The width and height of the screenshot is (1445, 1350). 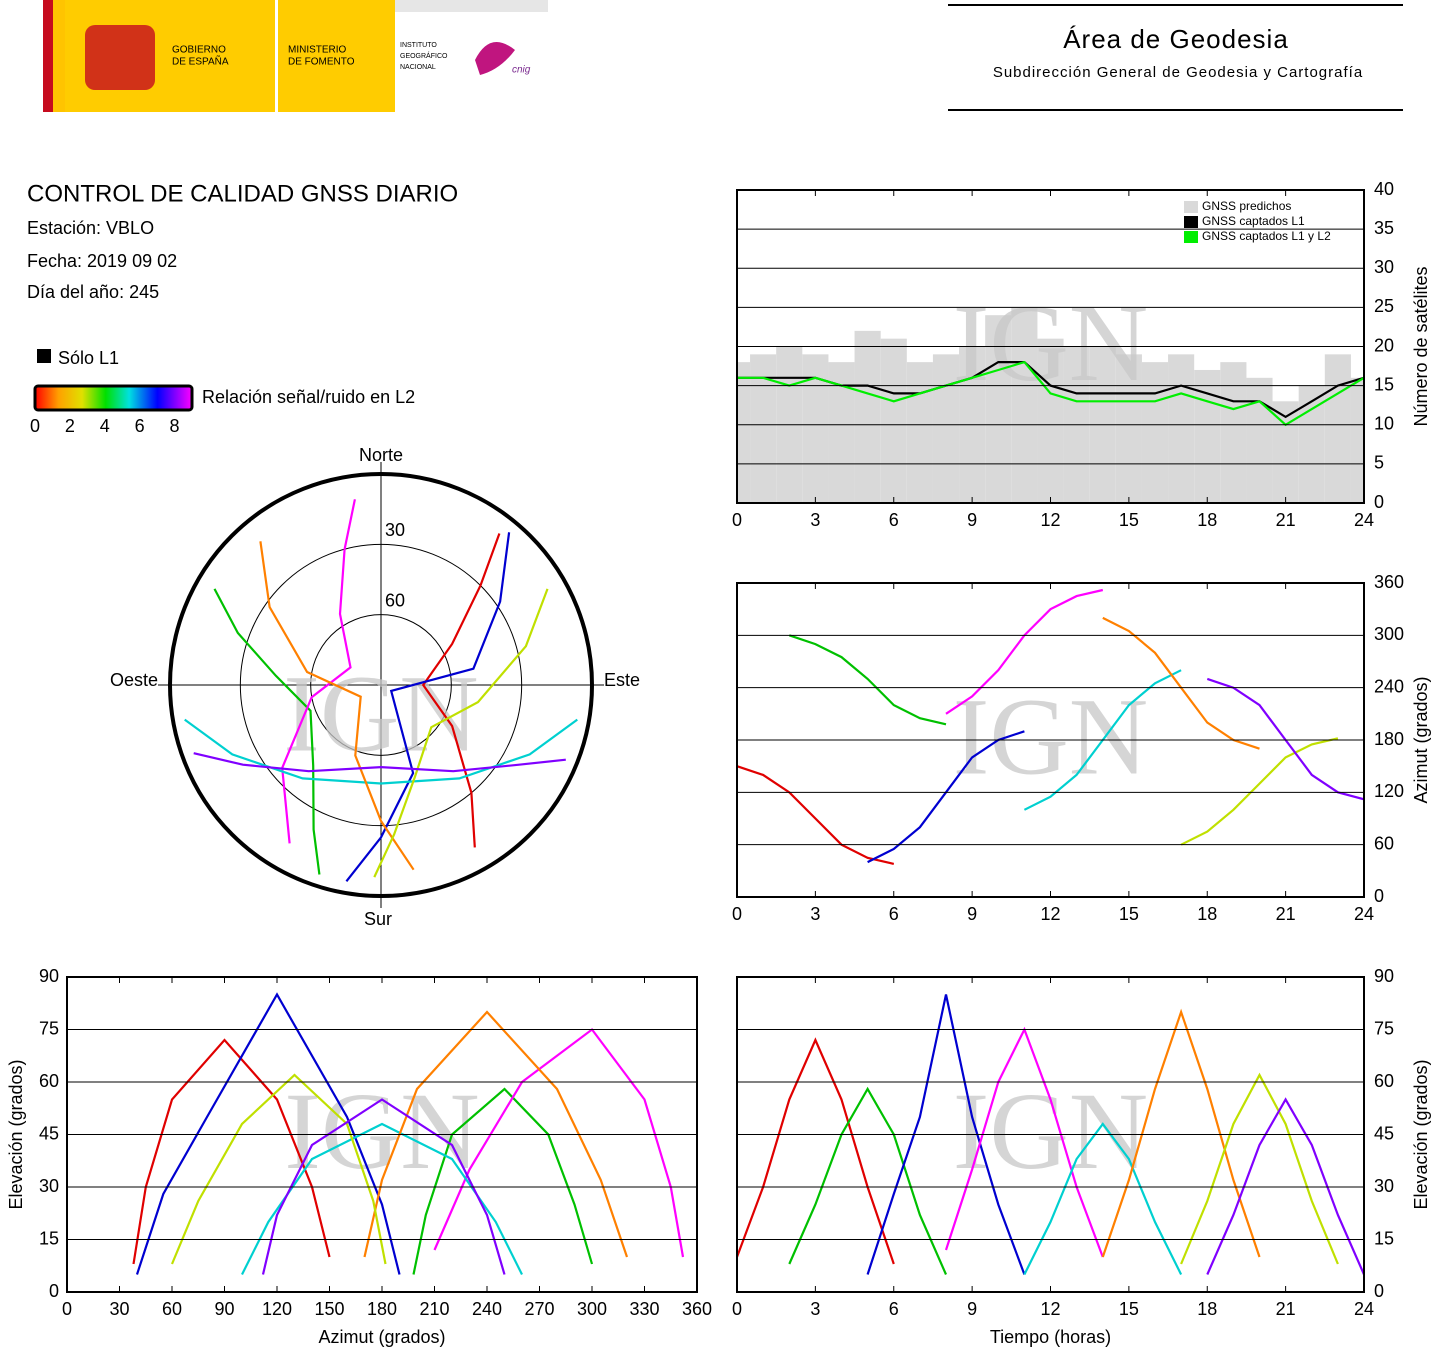 What do you see at coordinates (381, 685) in the screenshot?
I see `ring` at bounding box center [381, 685].